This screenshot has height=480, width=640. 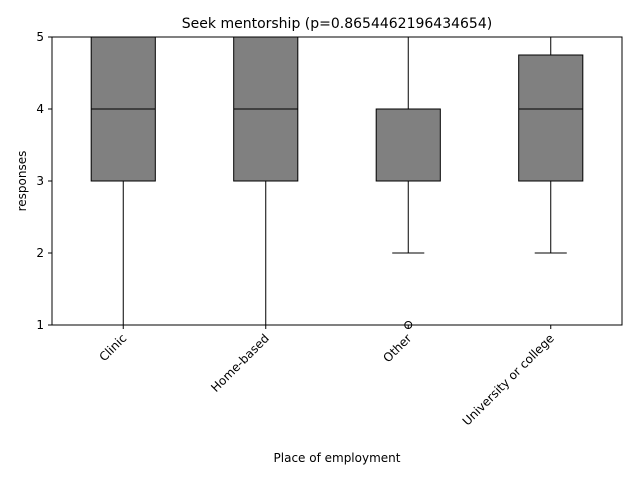 I want to click on x-axis-label: Place of employment, so click(x=337, y=458).